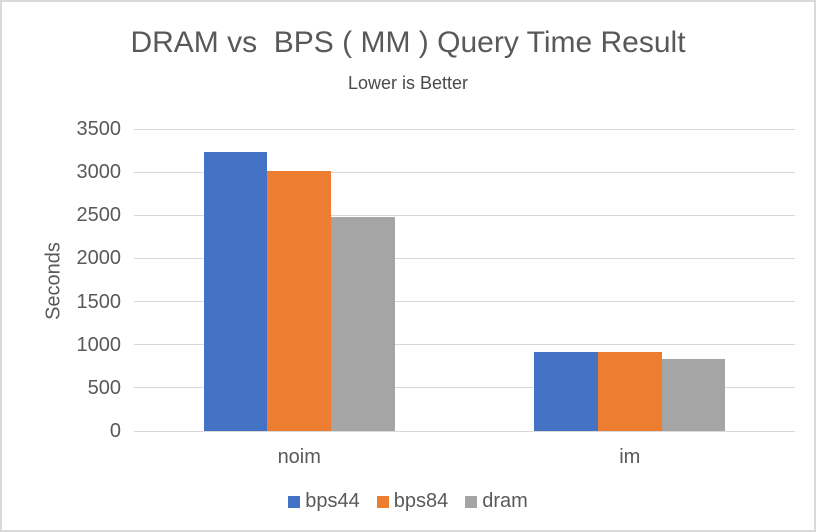  Describe the element at coordinates (99, 215) in the screenshot. I see `y-tick-label-2500: 2500` at that location.